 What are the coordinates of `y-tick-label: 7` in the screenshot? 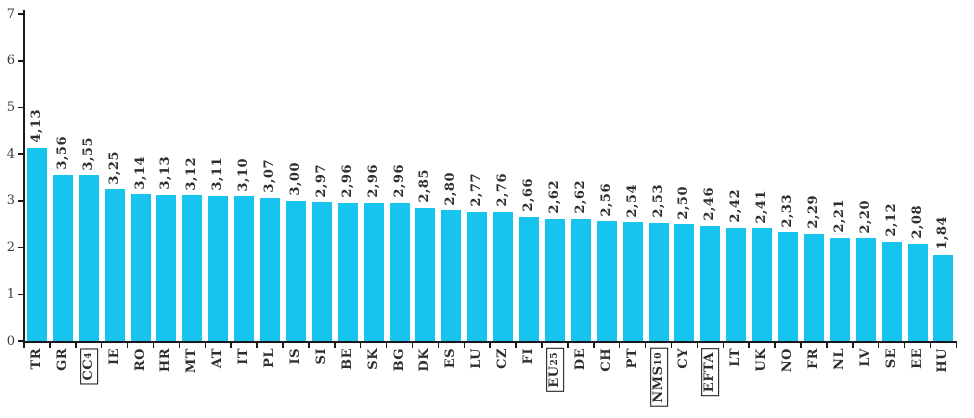 It's located at (10, 14).